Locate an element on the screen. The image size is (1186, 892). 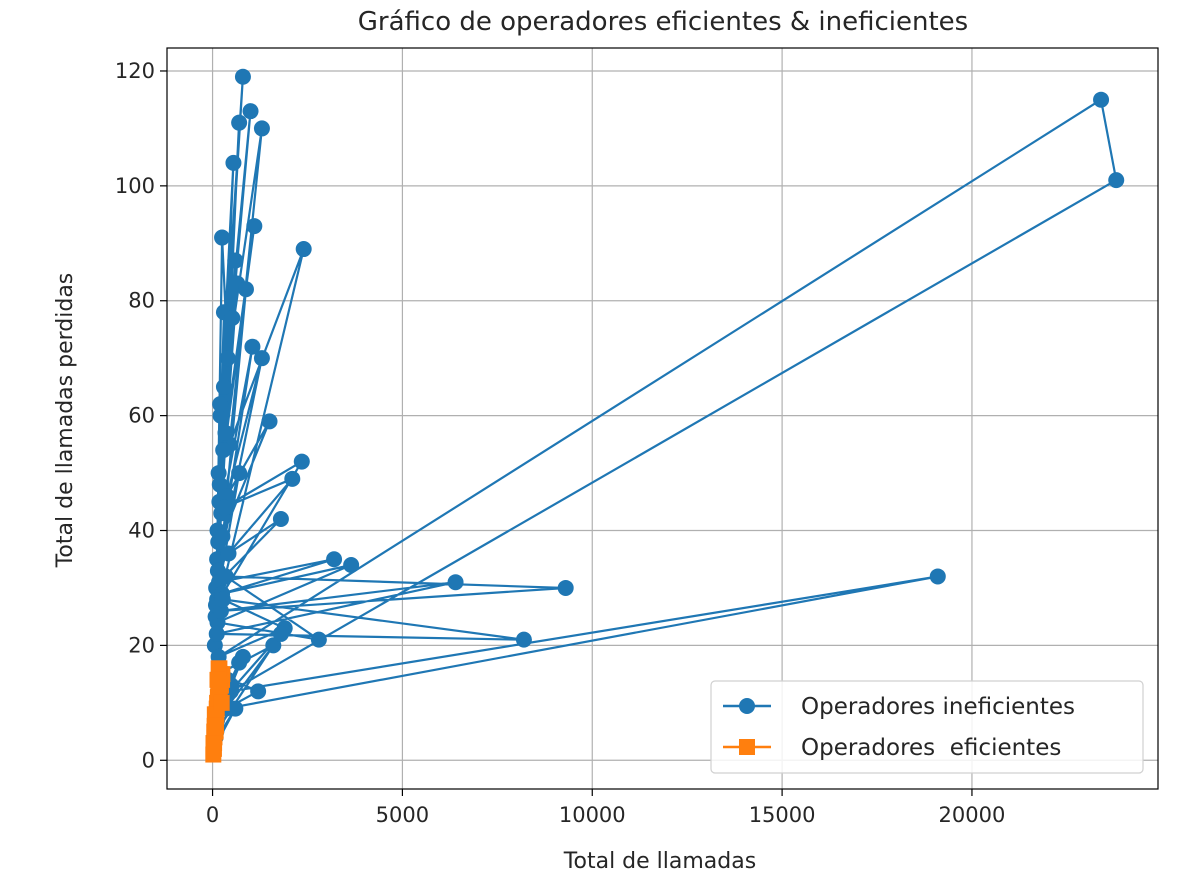
series-eficientes is located at coordinates (218, 711).